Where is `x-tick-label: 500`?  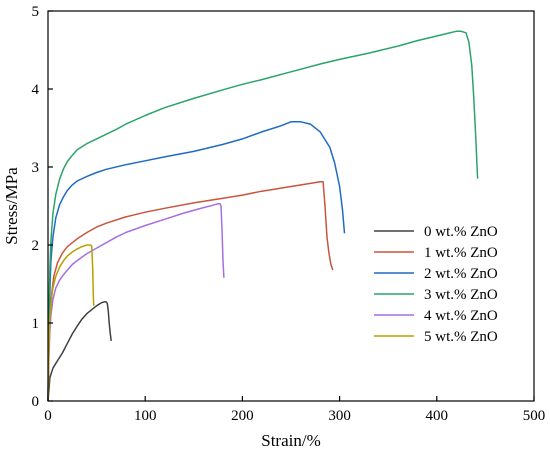 x-tick-label: 500 is located at coordinates (534, 416).